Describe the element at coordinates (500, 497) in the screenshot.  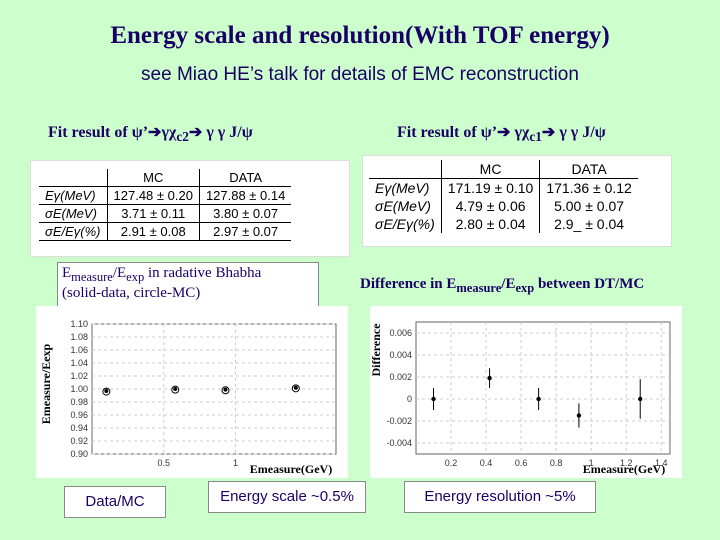
I see `energy-resolution-box: Energy resolution ~5%` at that location.